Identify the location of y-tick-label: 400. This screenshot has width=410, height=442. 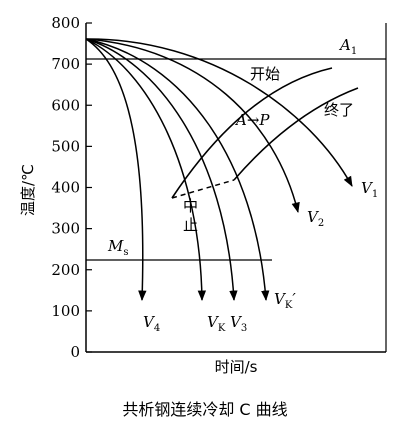
(65, 188).